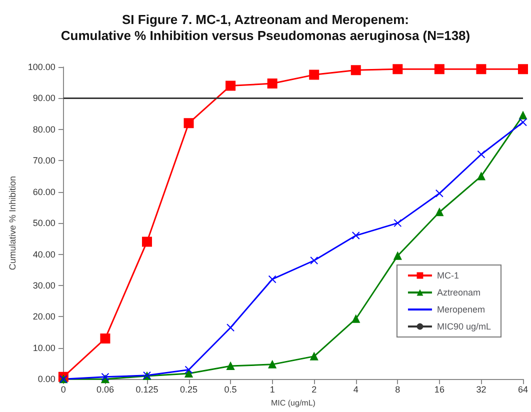  Describe the element at coordinates (439, 389) in the screenshot. I see `x-tick-label: 16` at that location.